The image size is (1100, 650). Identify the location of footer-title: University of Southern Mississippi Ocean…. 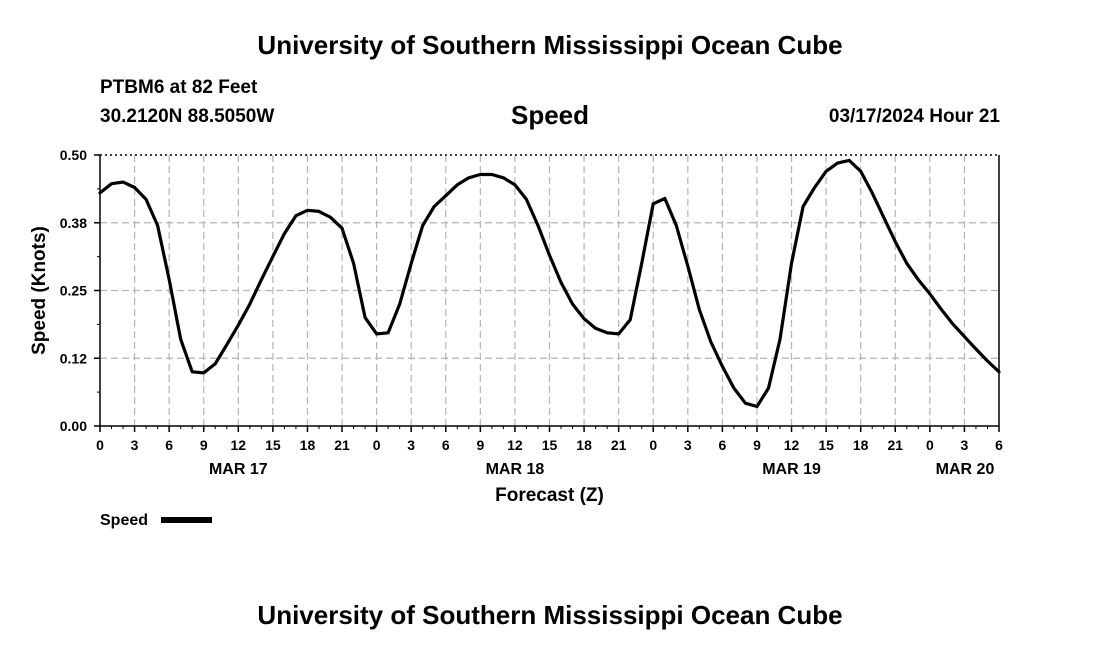
(550, 615).